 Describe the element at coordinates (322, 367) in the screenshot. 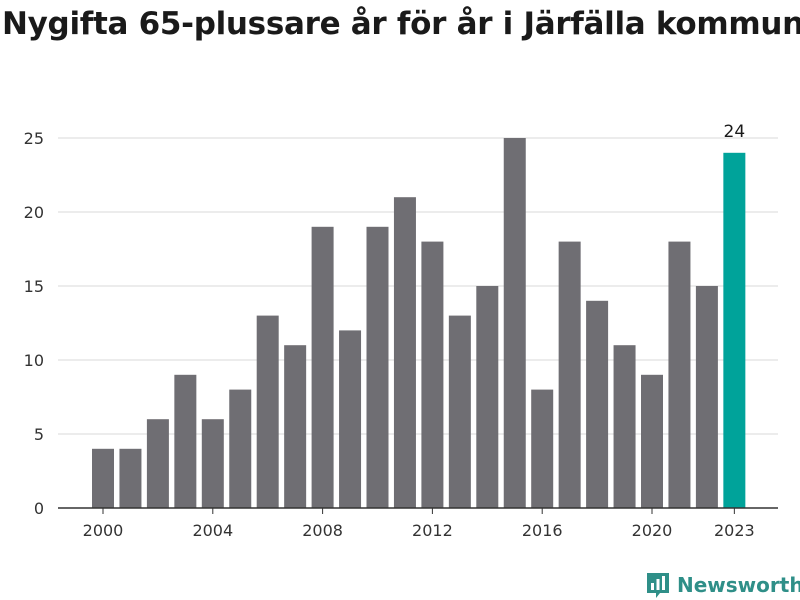

I see `bar-2008` at that location.